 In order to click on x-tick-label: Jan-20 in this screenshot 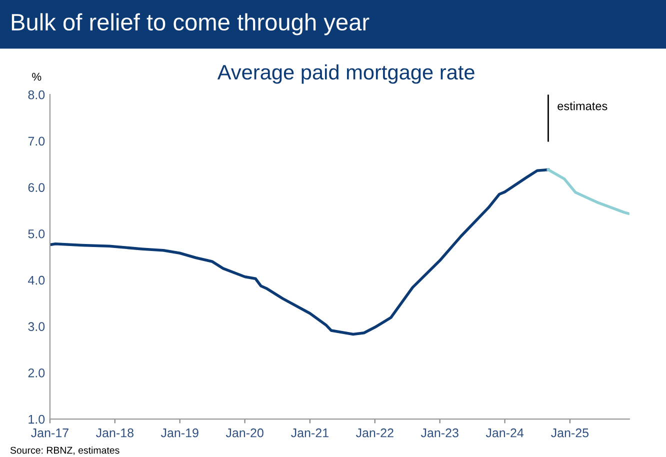, I will do `click(245, 433)`.